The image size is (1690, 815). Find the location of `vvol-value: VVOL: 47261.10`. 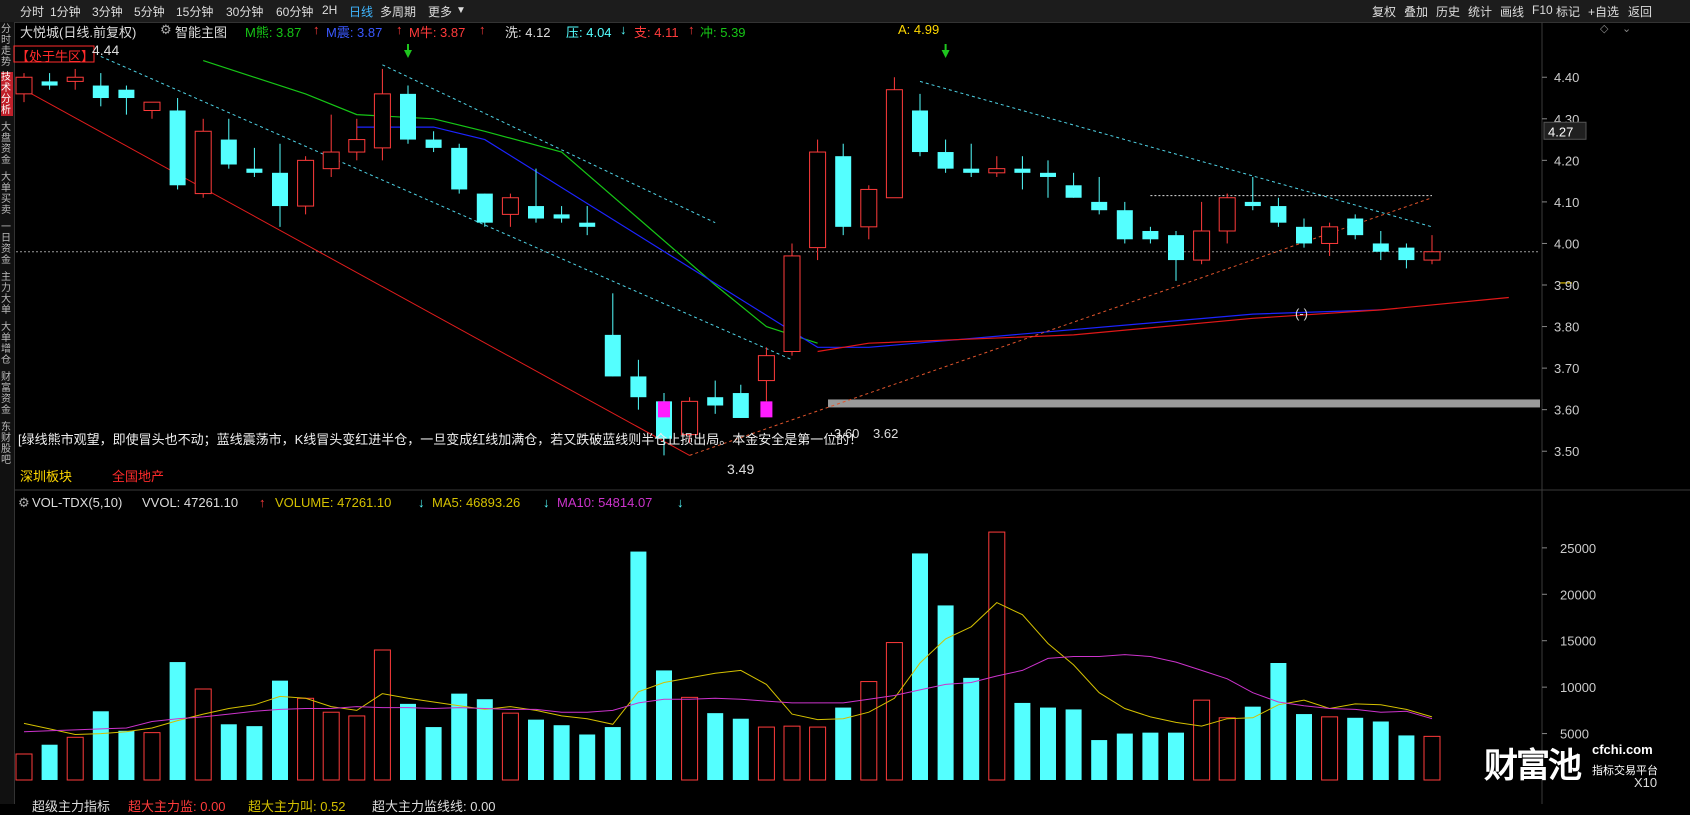

vvol-value: VVOL: 47261.10 is located at coordinates (190, 502).